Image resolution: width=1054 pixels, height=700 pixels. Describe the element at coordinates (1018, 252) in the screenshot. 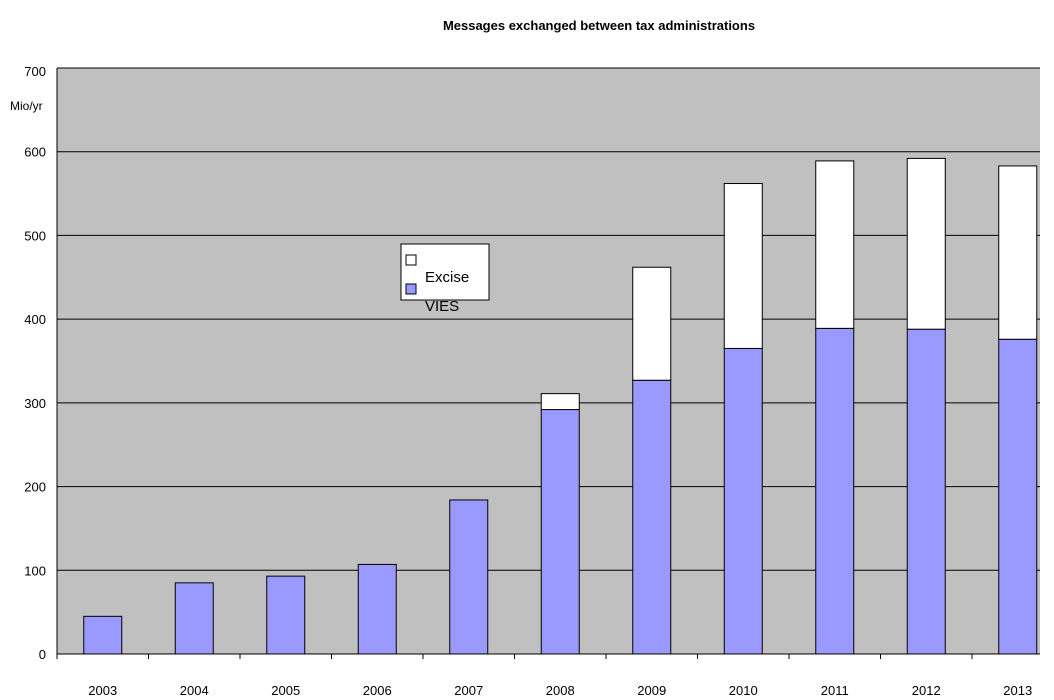

I see `bar-excise-2013` at that location.